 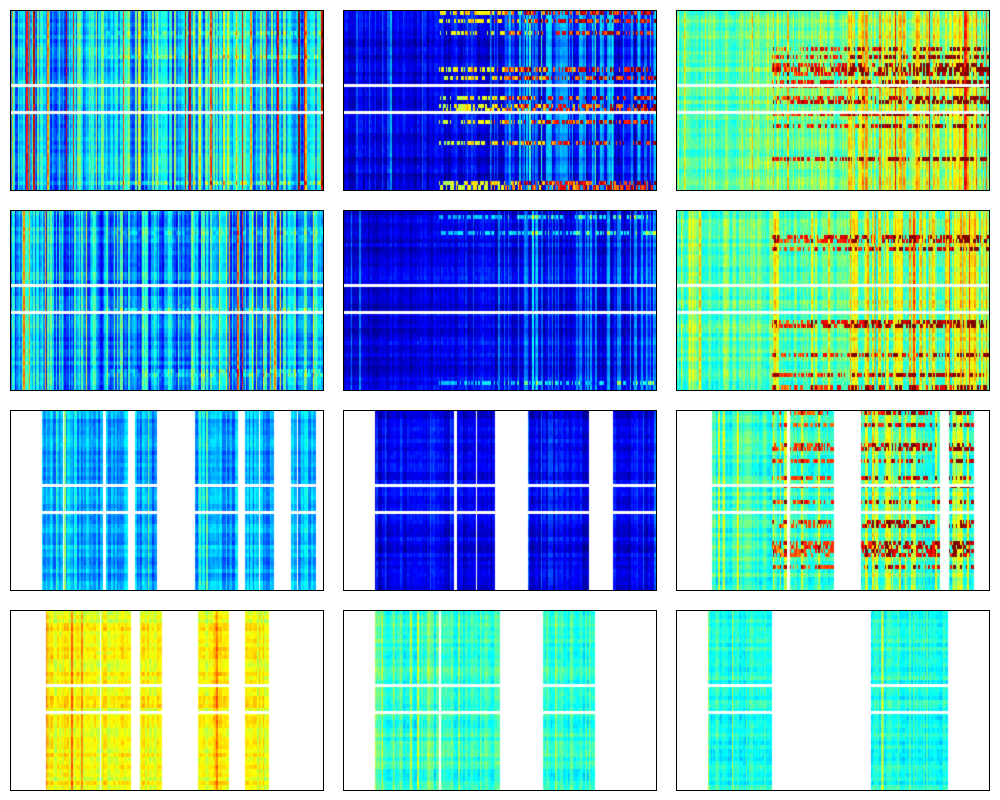 I want to click on heatmap-panel-r1-c2, so click(x=500, y=100).